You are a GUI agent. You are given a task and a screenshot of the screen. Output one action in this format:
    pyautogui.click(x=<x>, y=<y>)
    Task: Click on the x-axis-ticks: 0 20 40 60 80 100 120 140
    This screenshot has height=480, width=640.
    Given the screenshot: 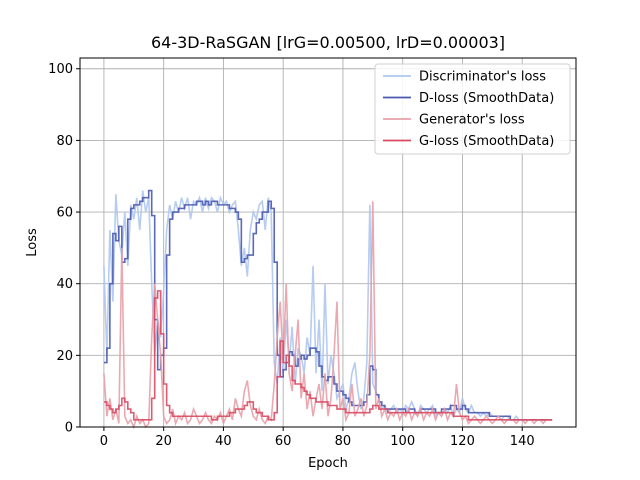 What is the action you would take?
    pyautogui.click(x=317, y=438)
    